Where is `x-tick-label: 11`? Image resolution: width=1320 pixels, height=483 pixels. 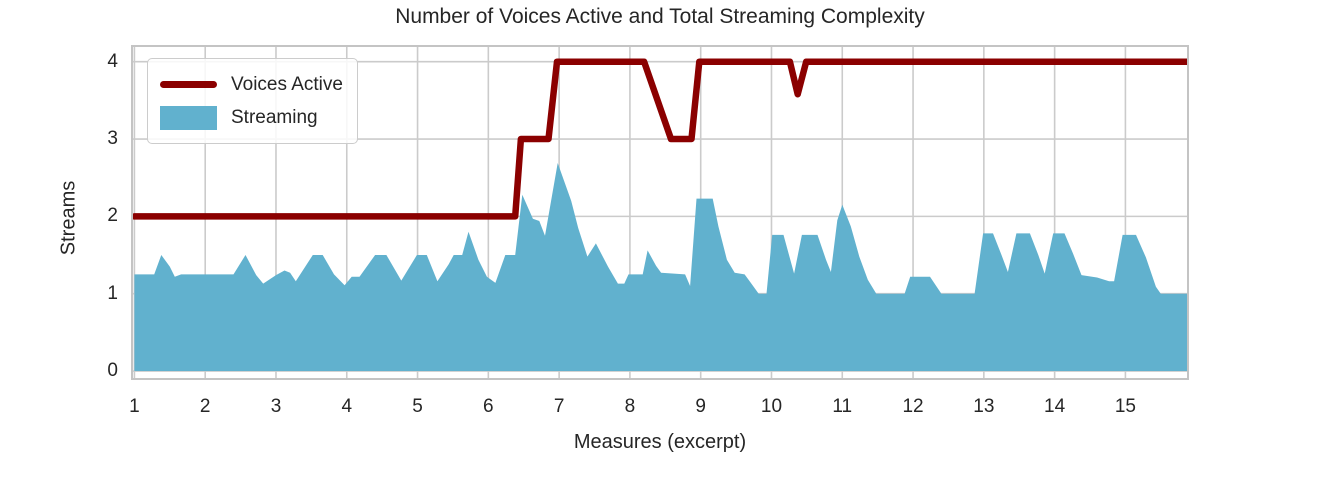
x-tick-label: 11 is located at coordinates (842, 406).